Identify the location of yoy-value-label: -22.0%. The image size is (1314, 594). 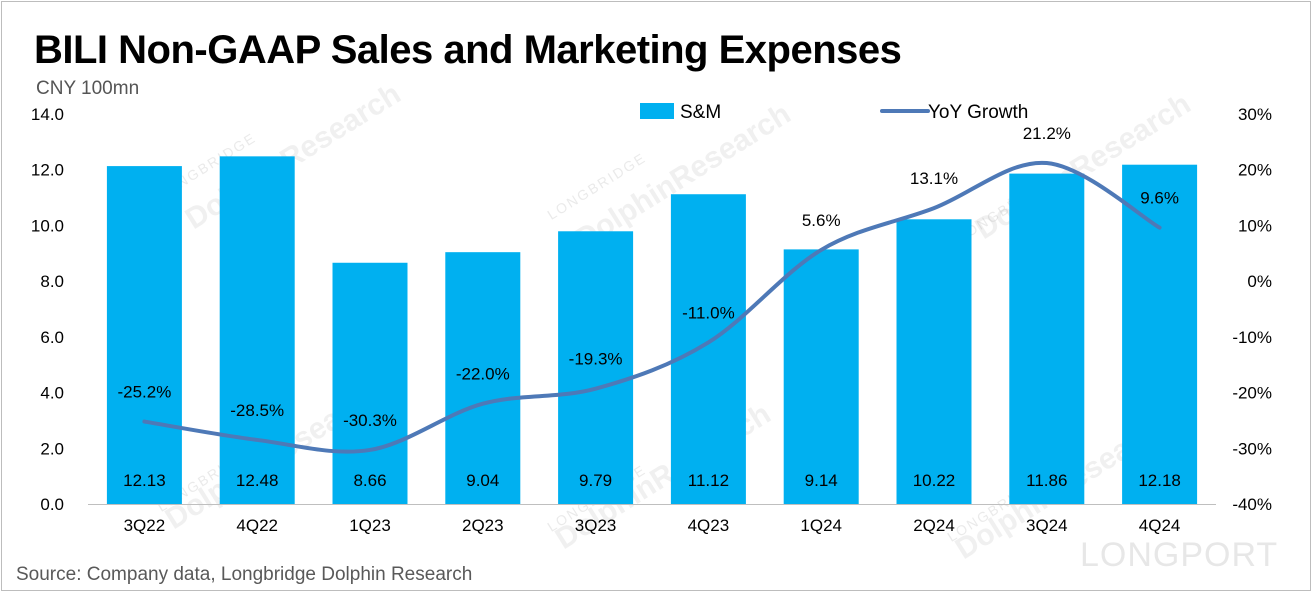
(483, 374).